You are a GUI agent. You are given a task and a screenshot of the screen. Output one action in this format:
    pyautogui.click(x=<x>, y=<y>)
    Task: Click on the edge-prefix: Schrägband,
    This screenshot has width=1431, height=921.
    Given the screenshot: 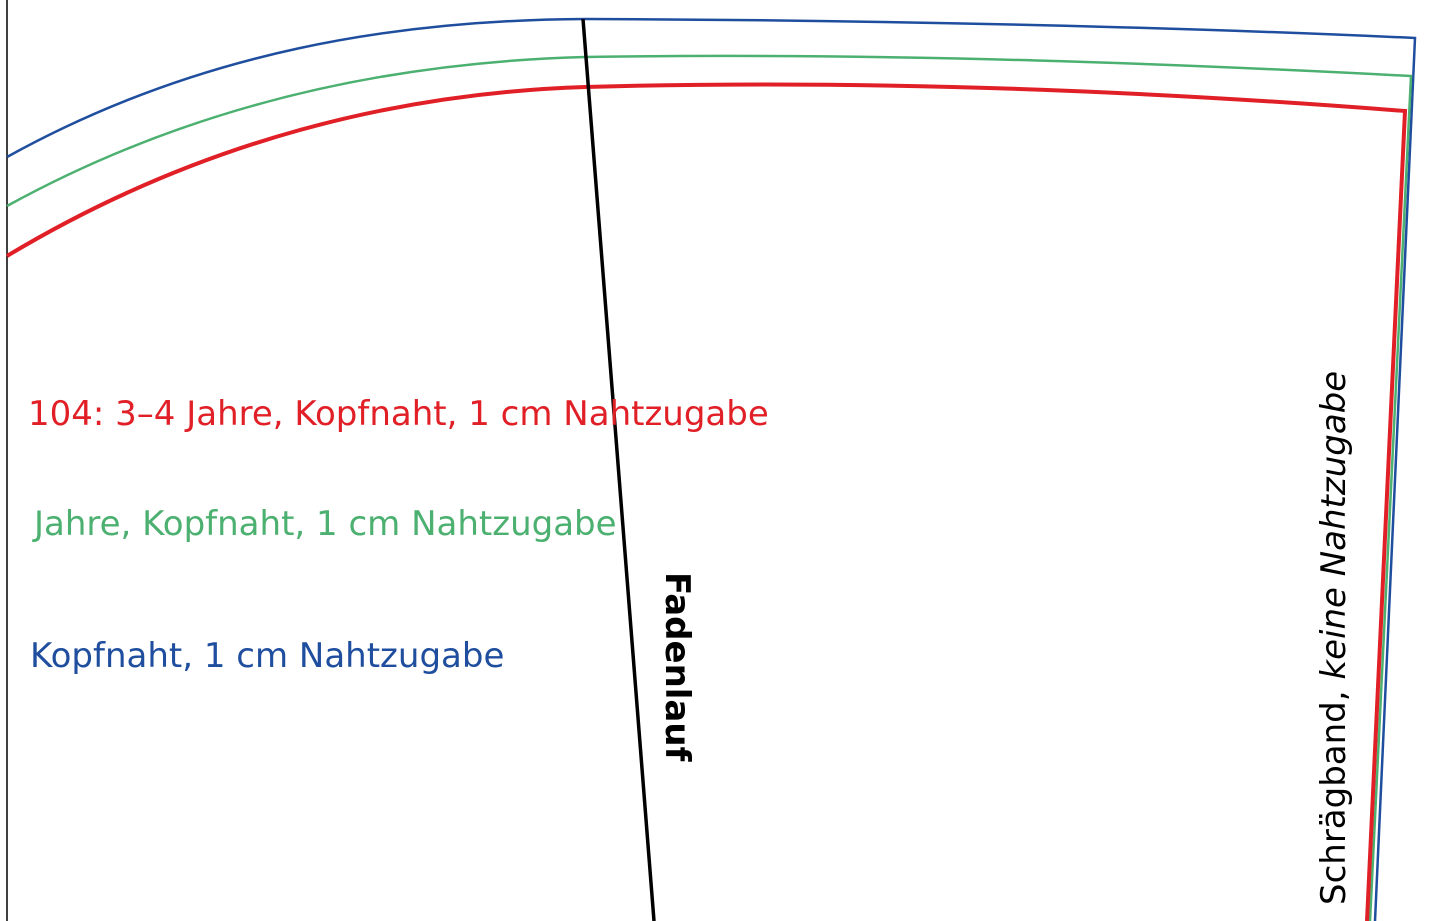 What is the action you would take?
    pyautogui.click(x=1334, y=792)
    